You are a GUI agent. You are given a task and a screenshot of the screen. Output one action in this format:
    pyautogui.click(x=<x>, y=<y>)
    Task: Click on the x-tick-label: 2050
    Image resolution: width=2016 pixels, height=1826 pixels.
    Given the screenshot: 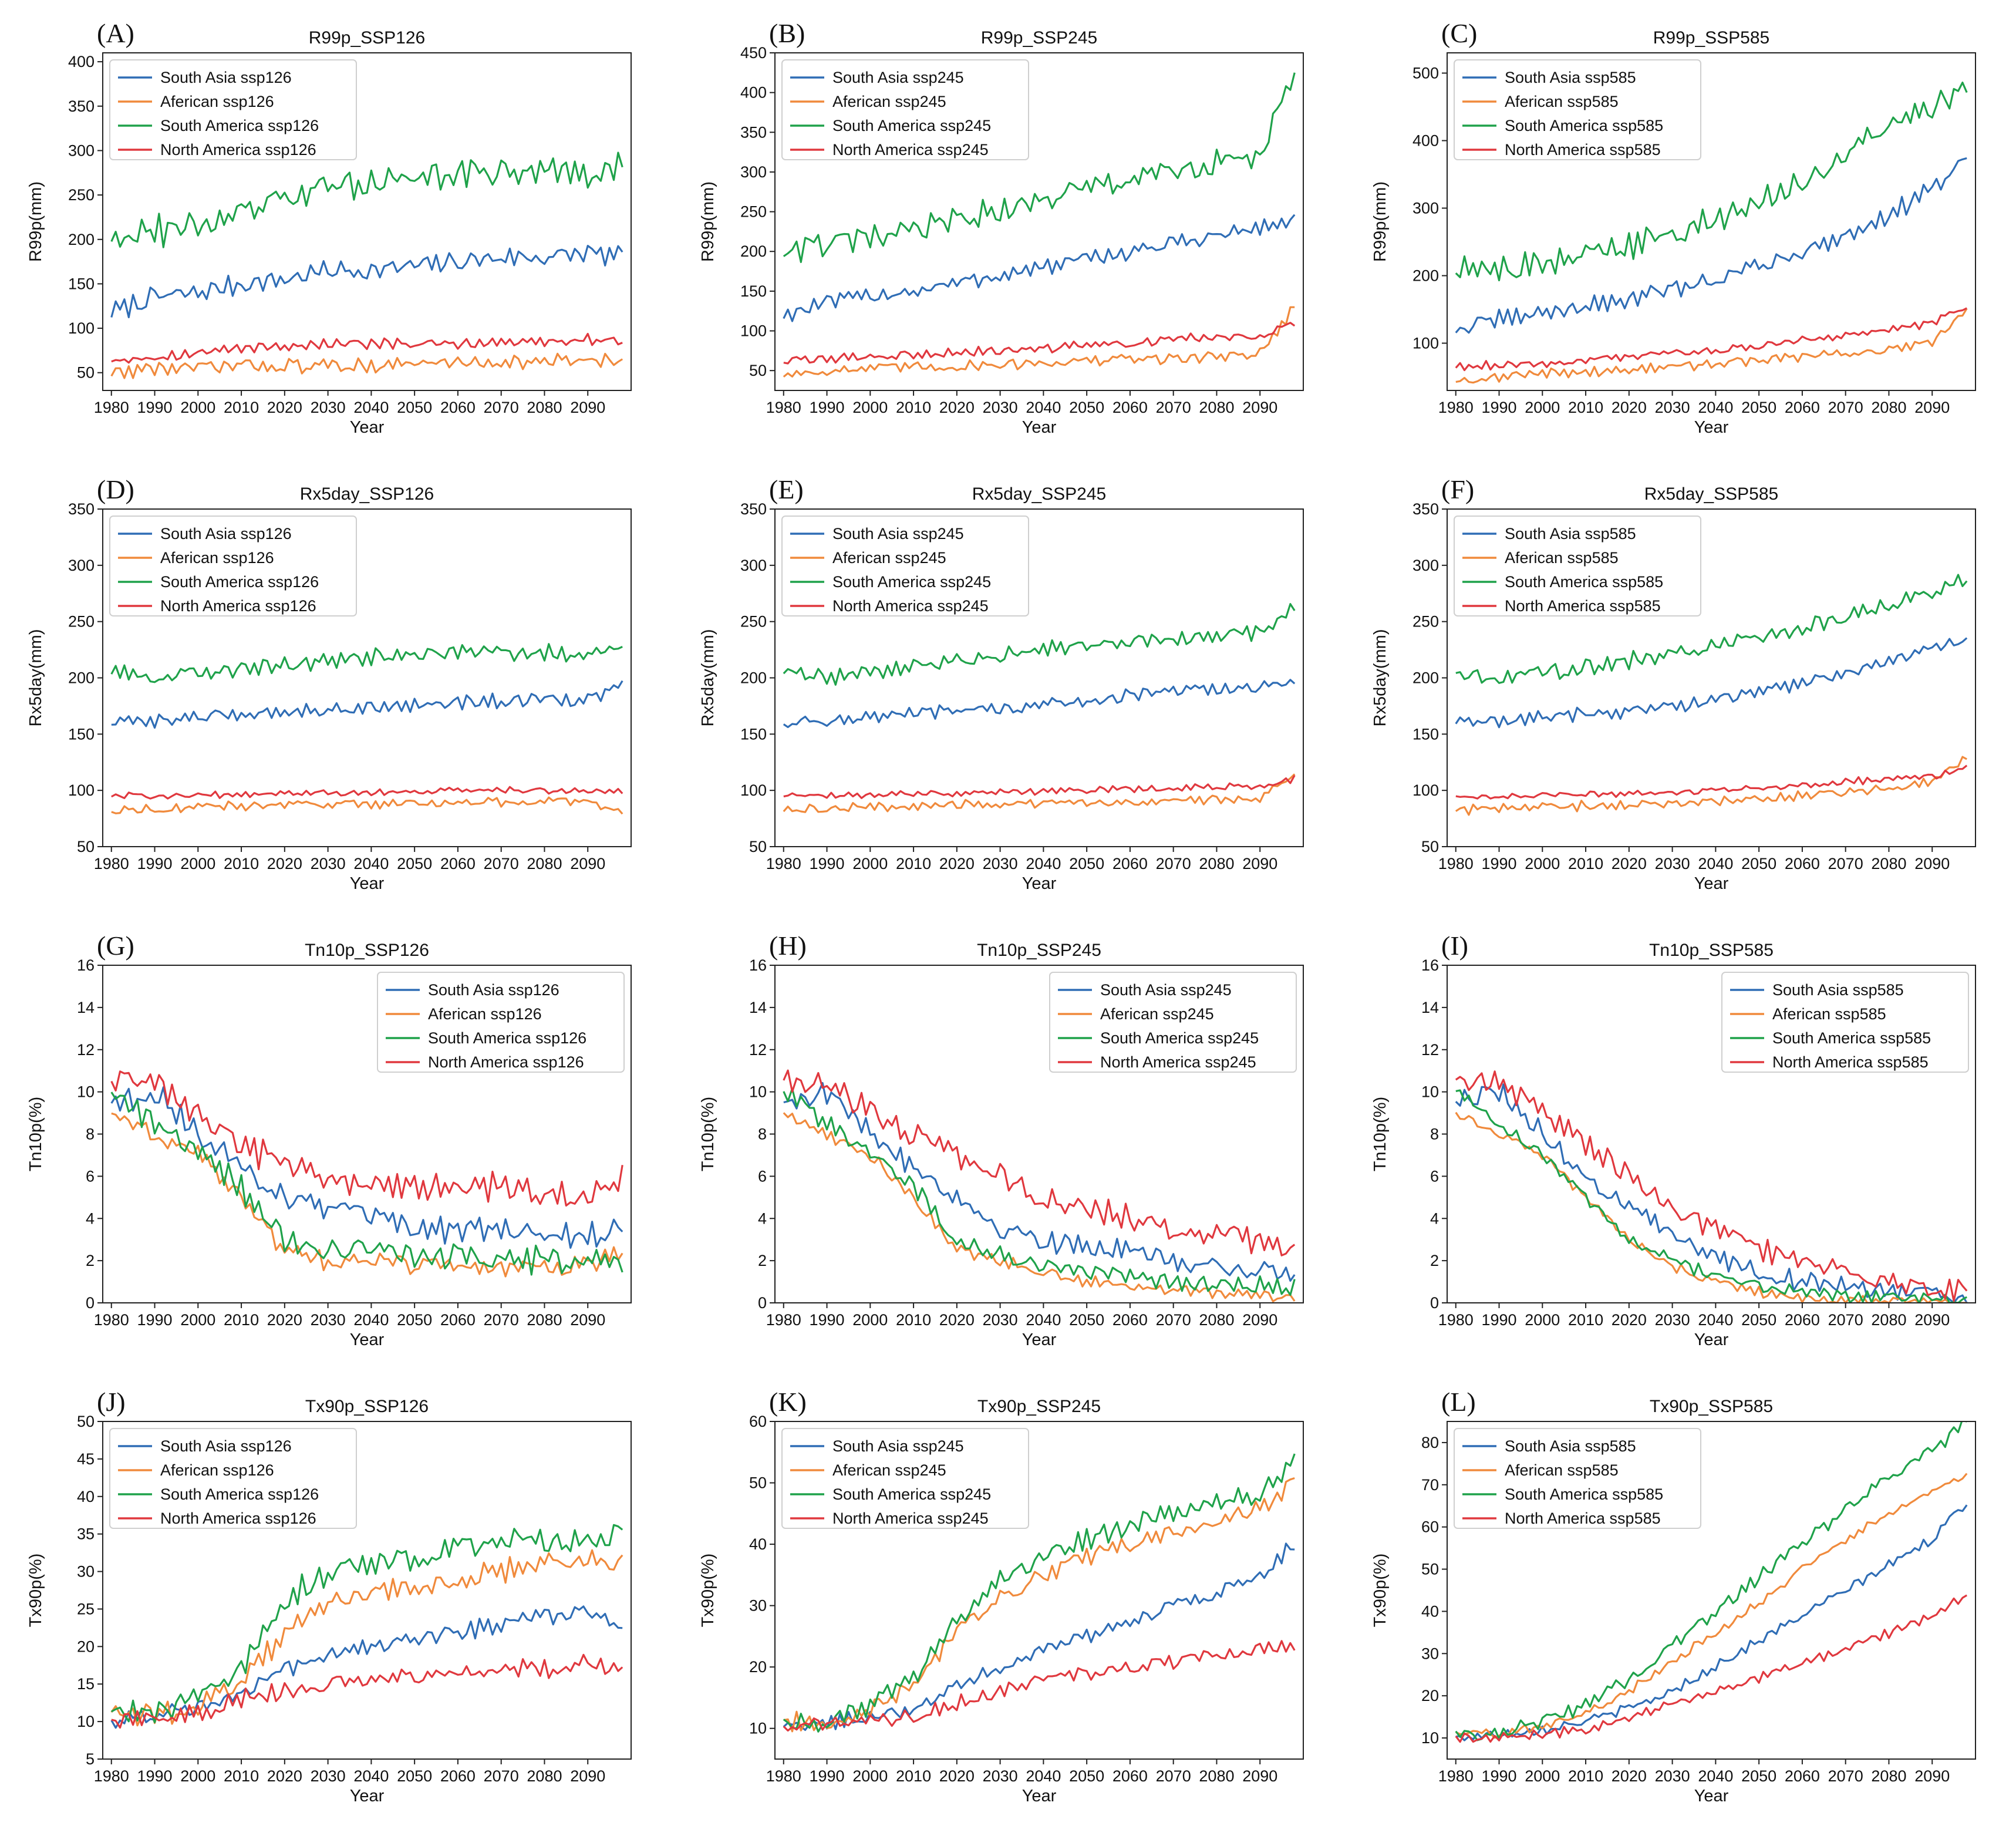 What is the action you would take?
    pyautogui.click(x=1758, y=1320)
    